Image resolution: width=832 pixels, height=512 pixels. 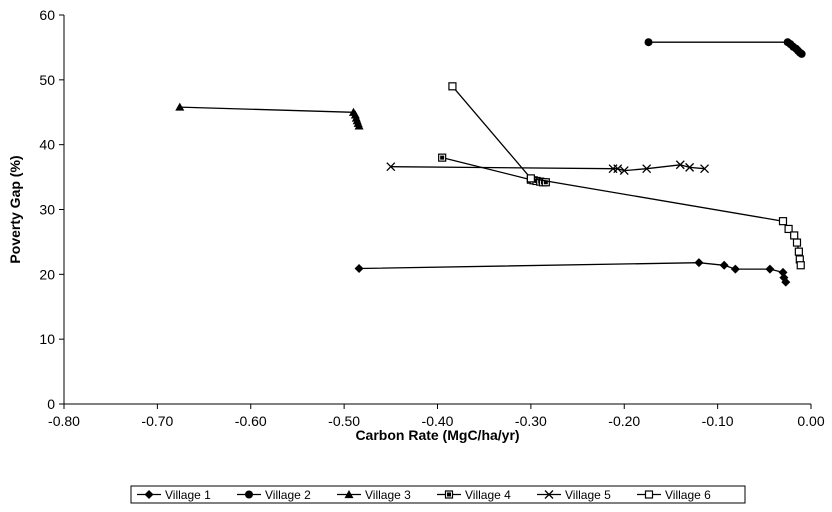 I want to click on x-tick-label: 0.00, so click(x=810, y=421).